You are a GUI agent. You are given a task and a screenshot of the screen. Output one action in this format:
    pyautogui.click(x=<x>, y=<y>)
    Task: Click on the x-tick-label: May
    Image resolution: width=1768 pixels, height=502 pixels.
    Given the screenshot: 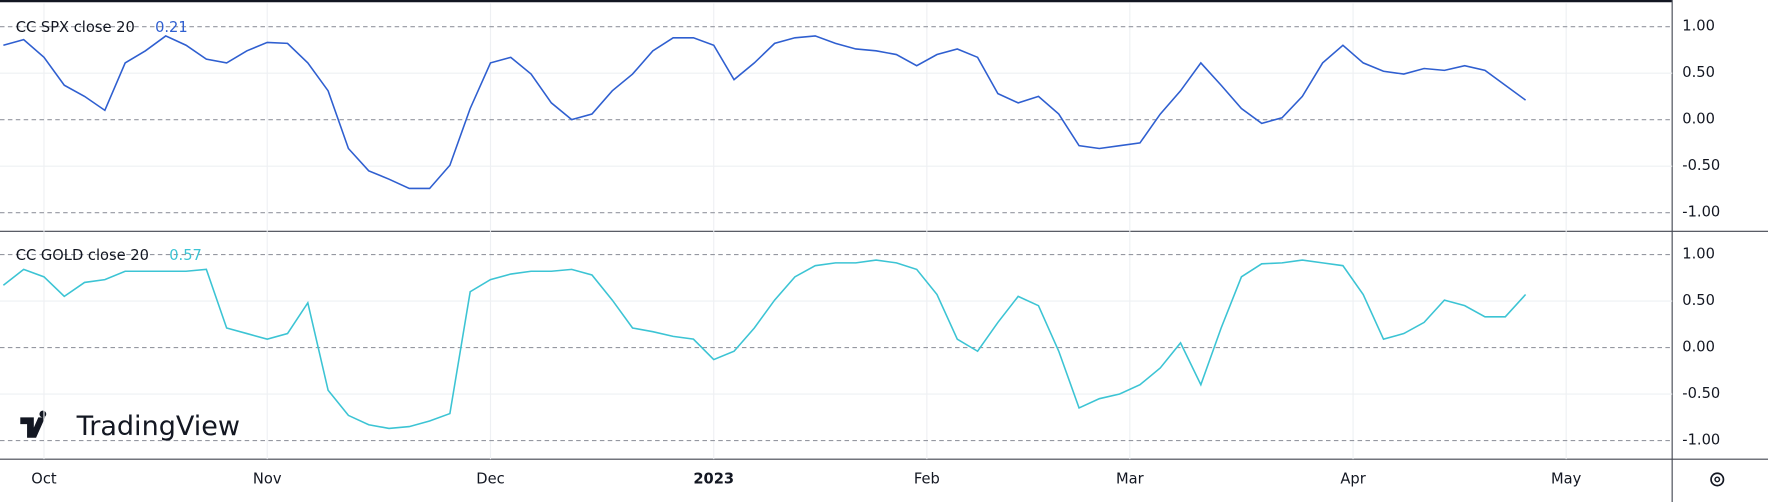 What is the action you would take?
    pyautogui.click(x=1566, y=478)
    